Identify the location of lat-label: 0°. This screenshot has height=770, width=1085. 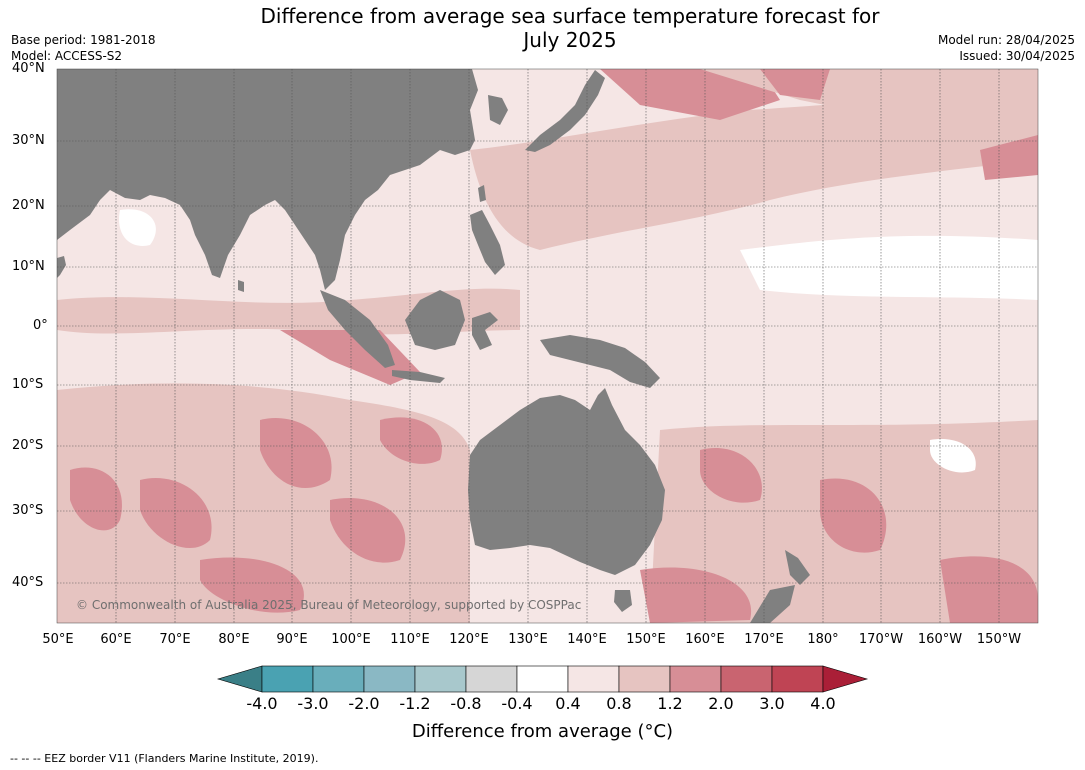
(40, 325).